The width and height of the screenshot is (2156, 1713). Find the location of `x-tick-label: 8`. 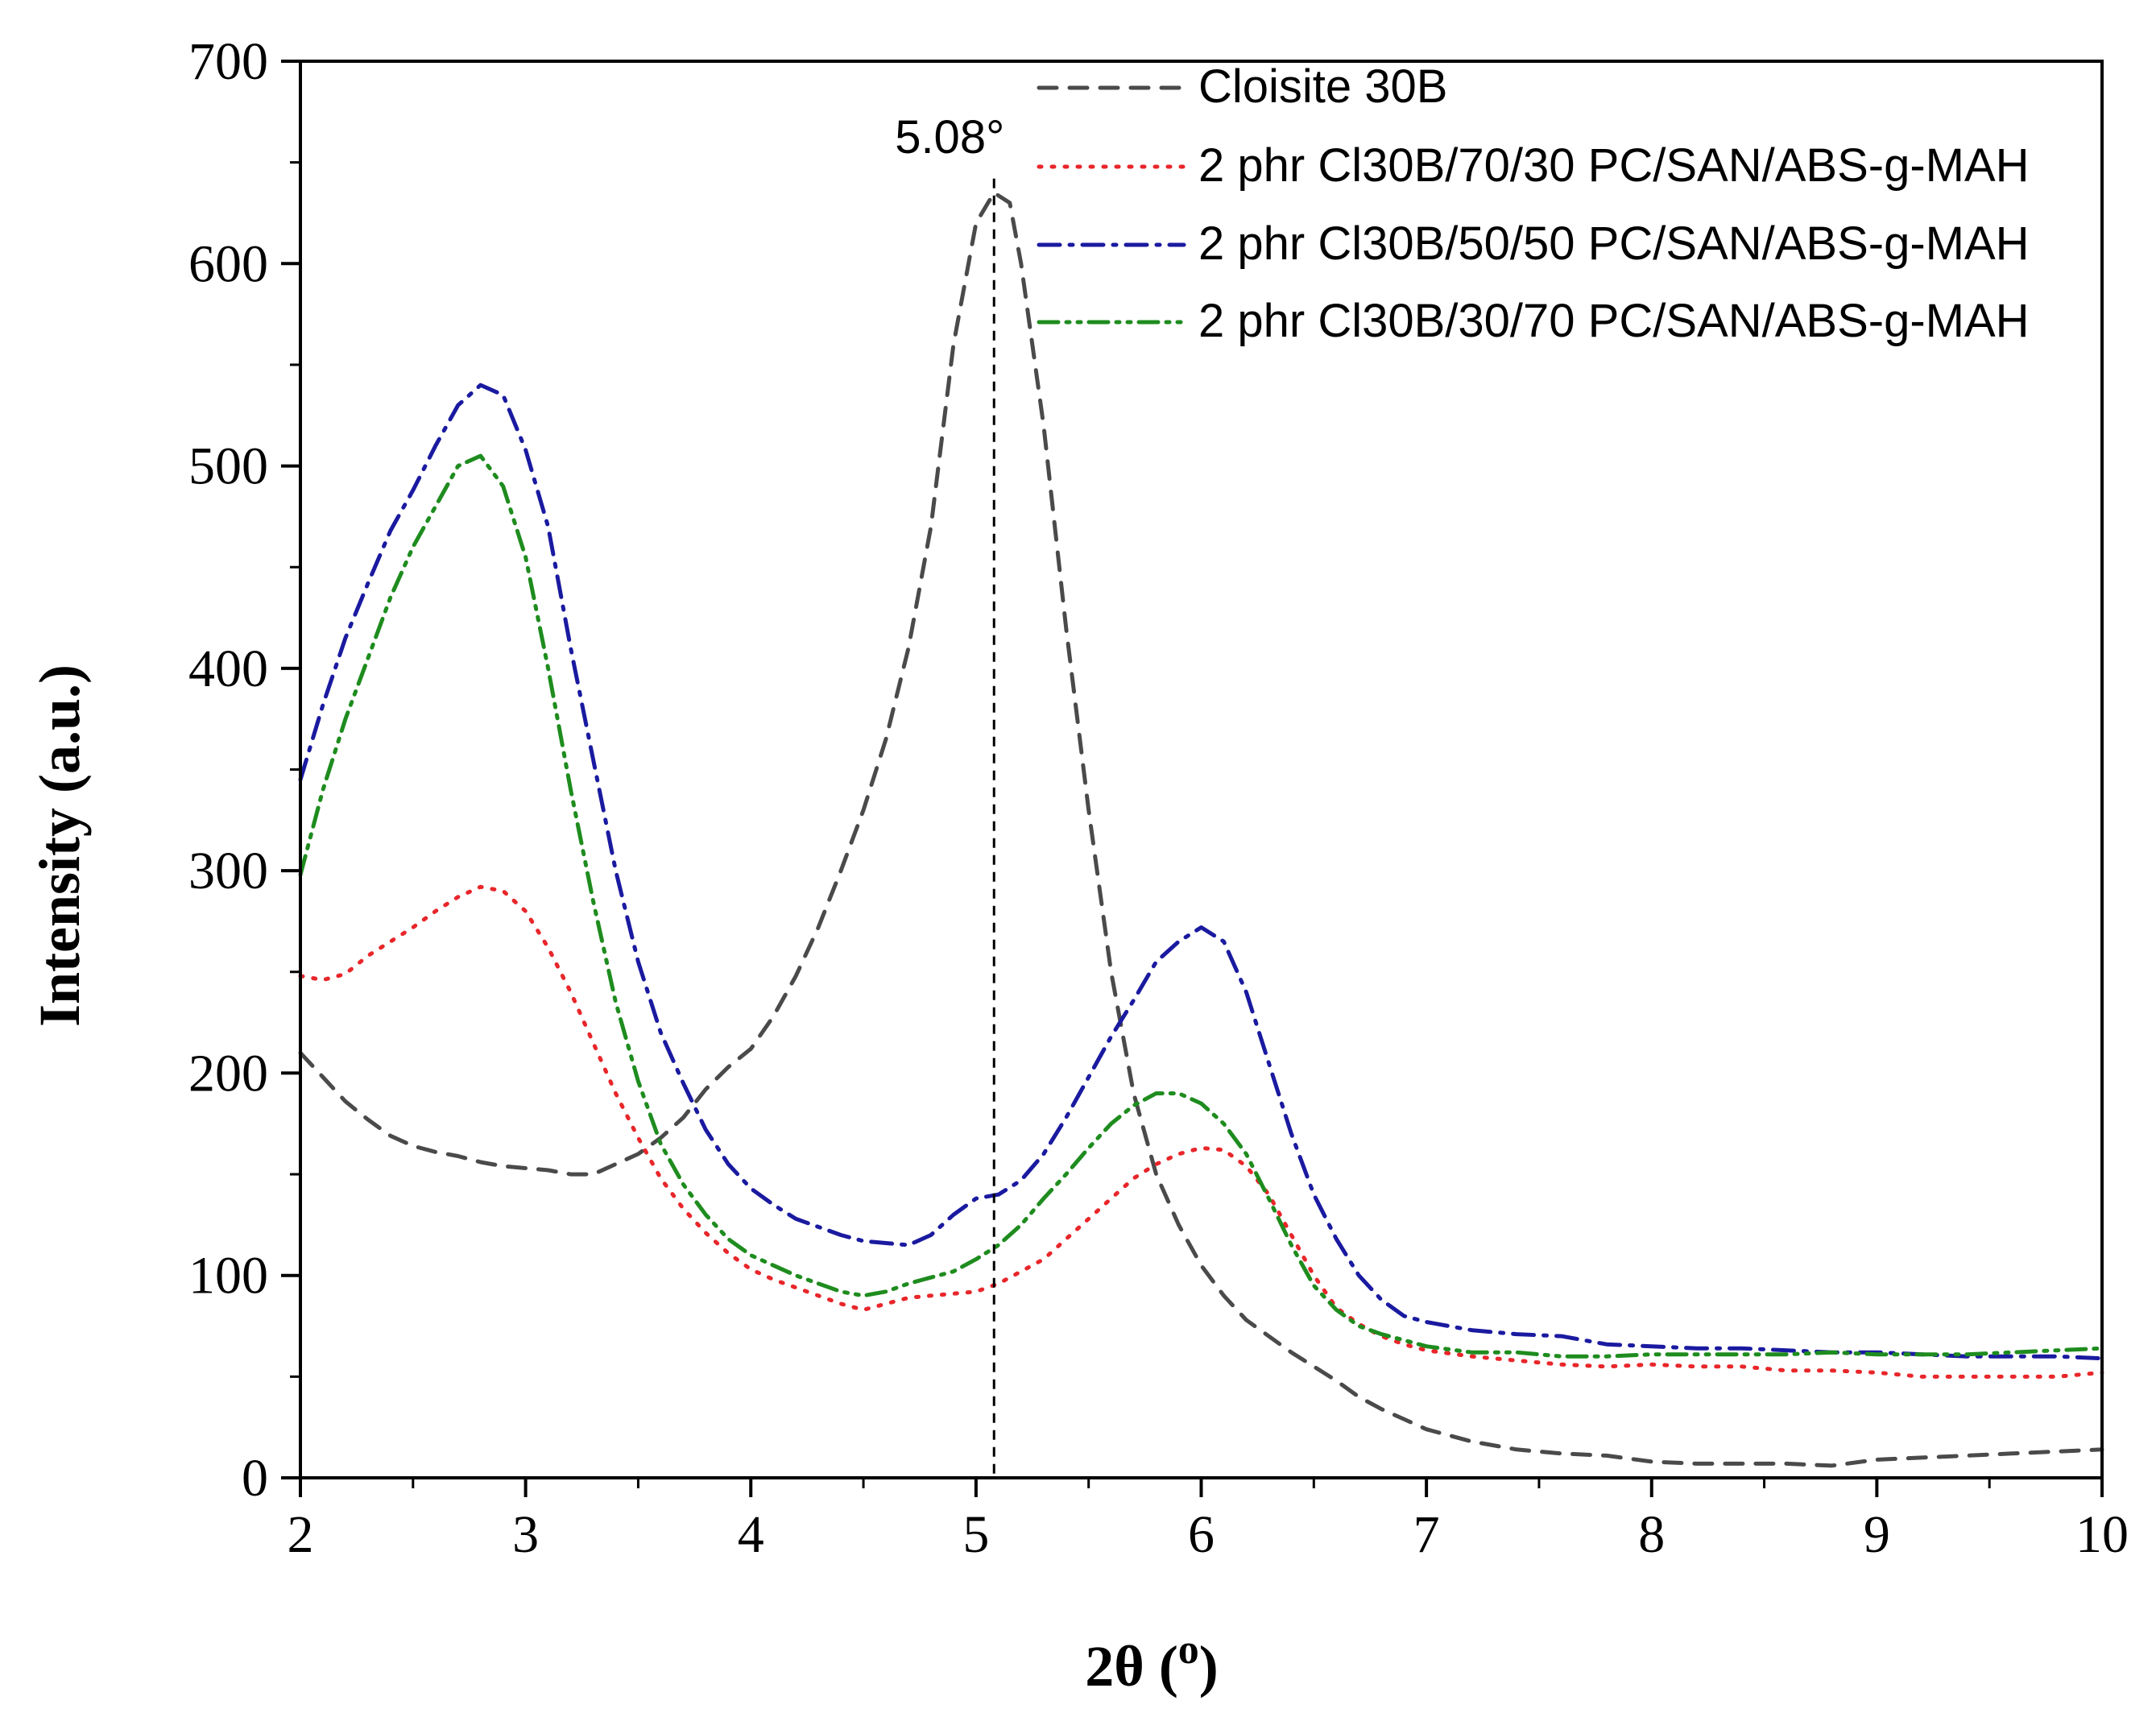

x-tick-label: 8 is located at coordinates (1651, 1534).